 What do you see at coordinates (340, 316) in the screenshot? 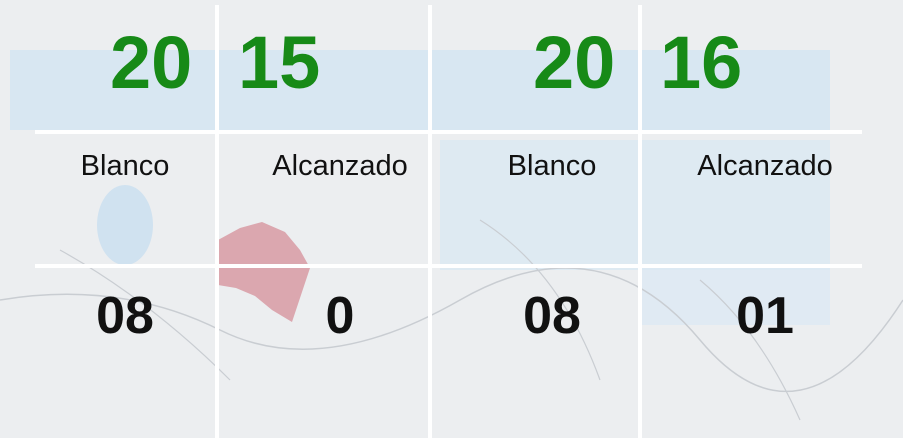
I see `count-value: 0` at bounding box center [340, 316].